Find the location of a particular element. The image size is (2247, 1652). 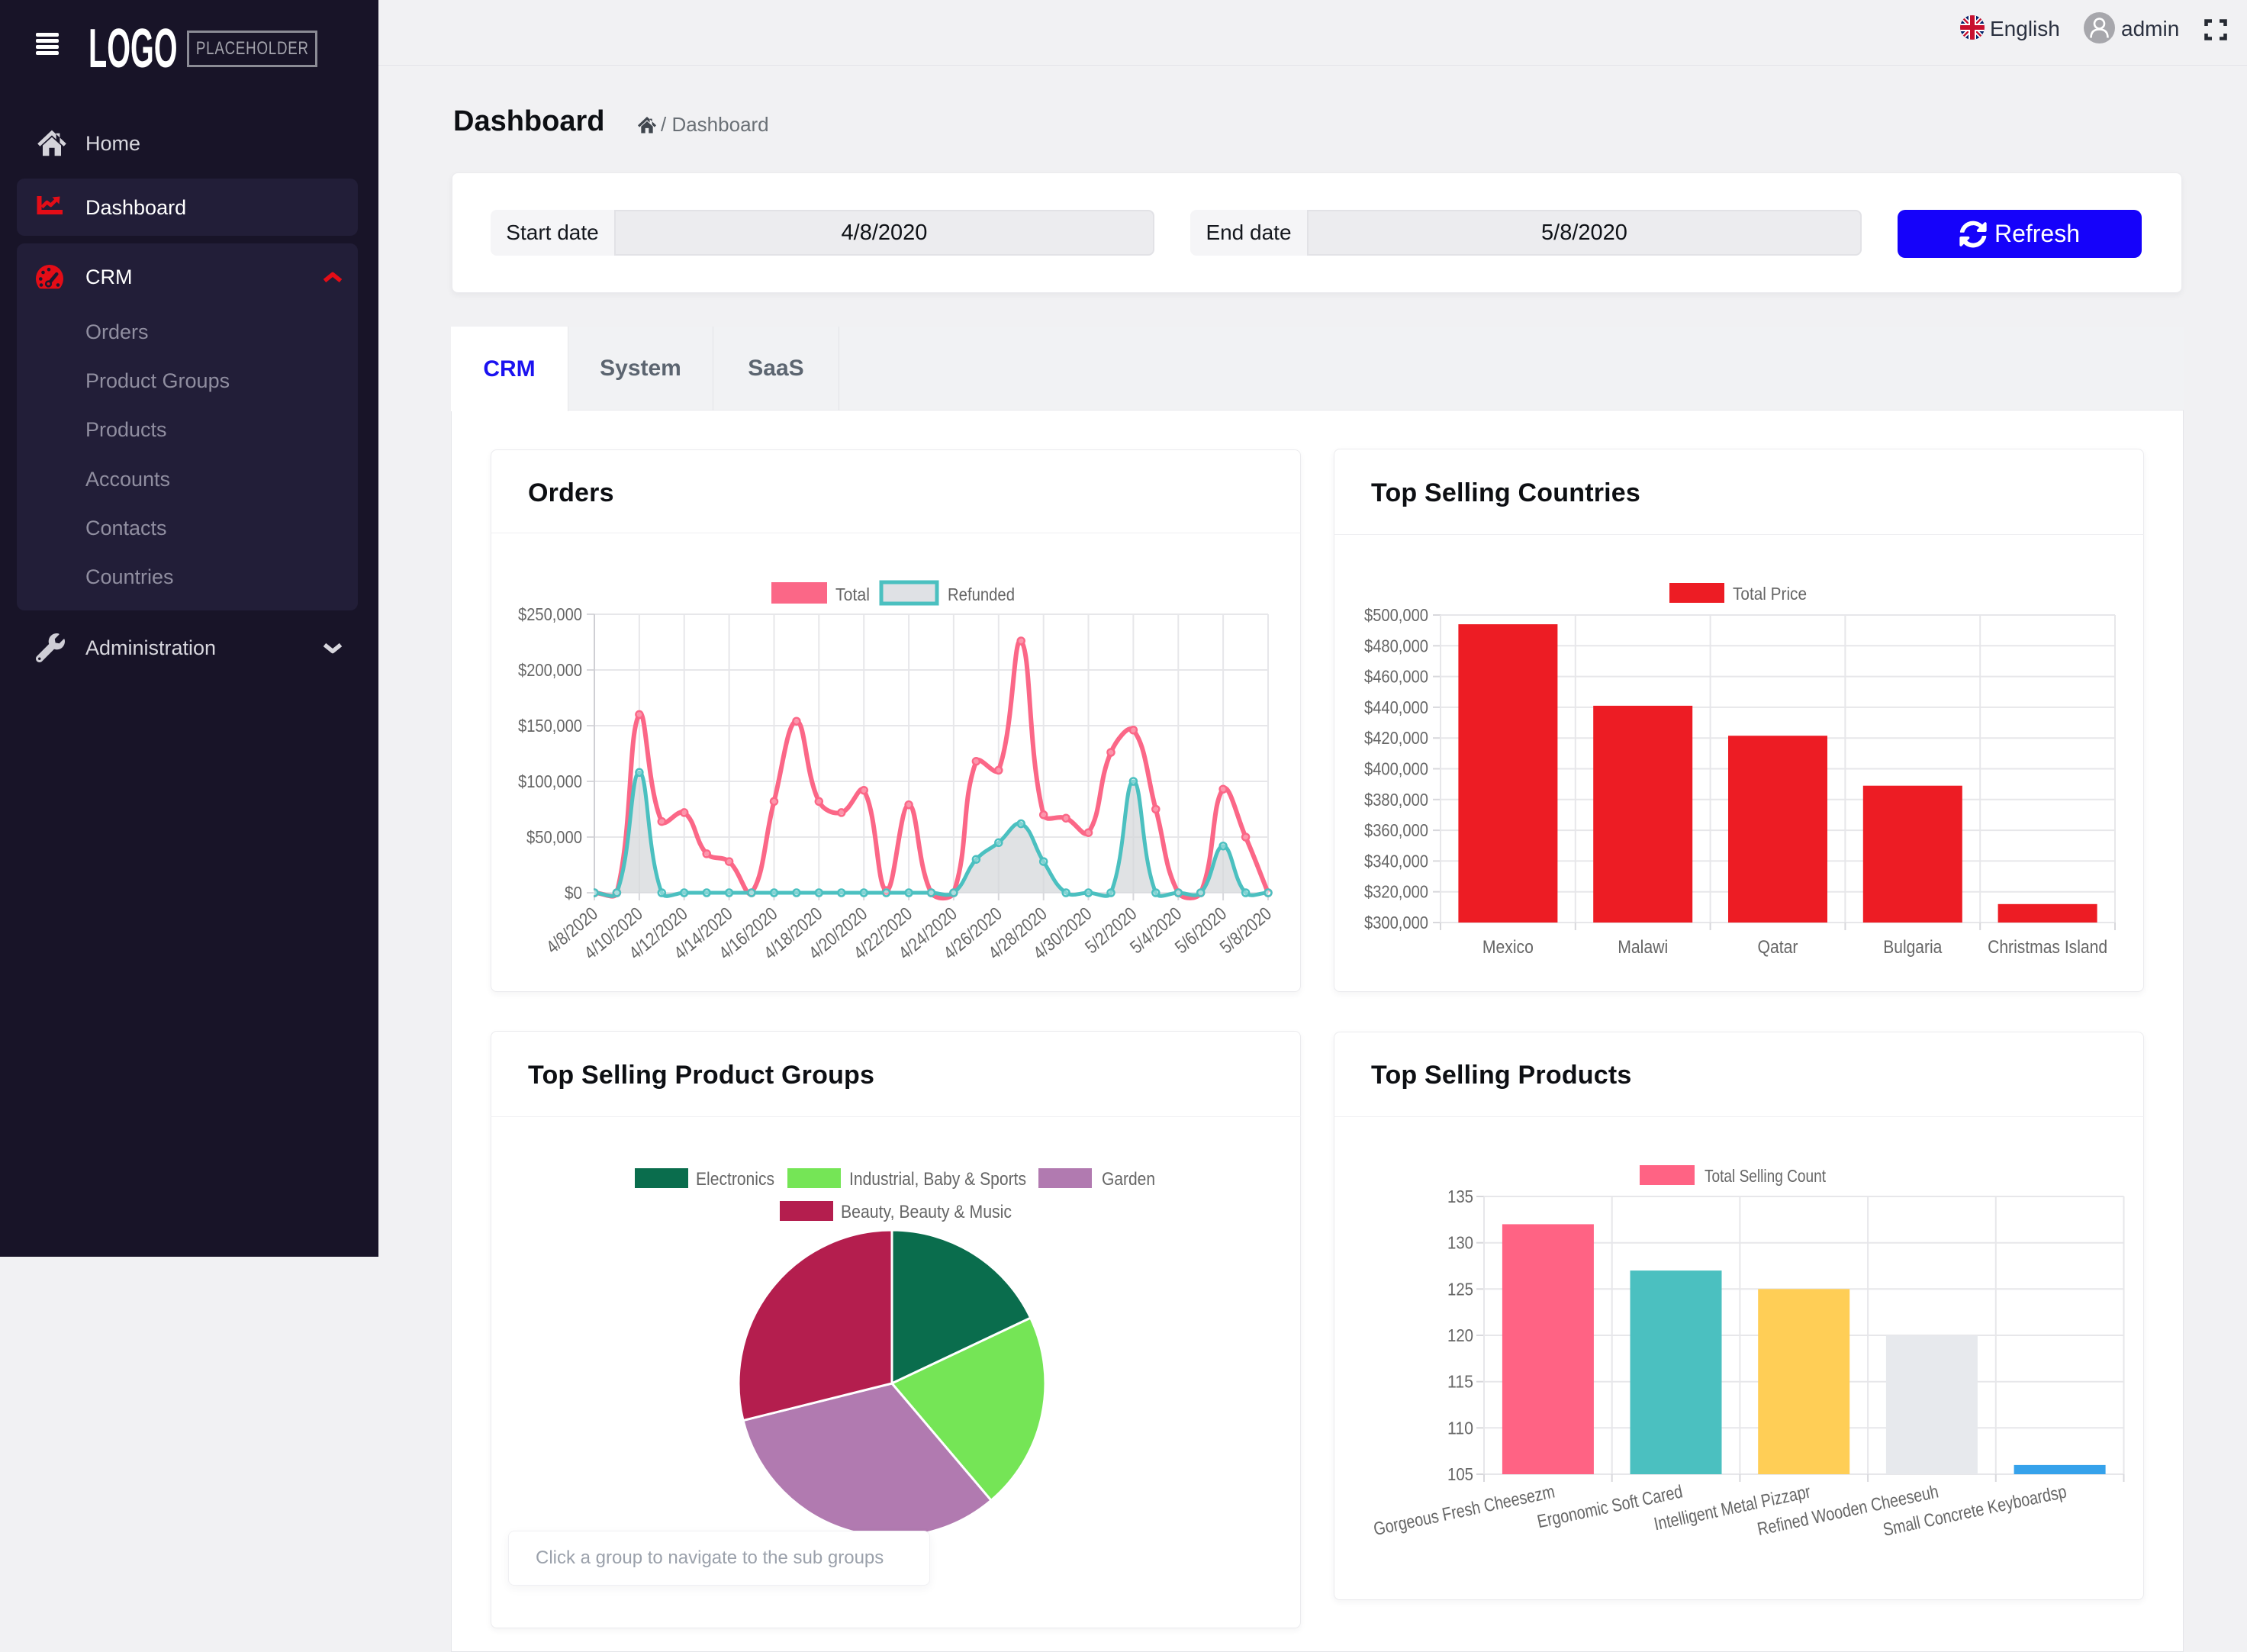

svg-text: $400,000 is located at coordinates (1396, 769).